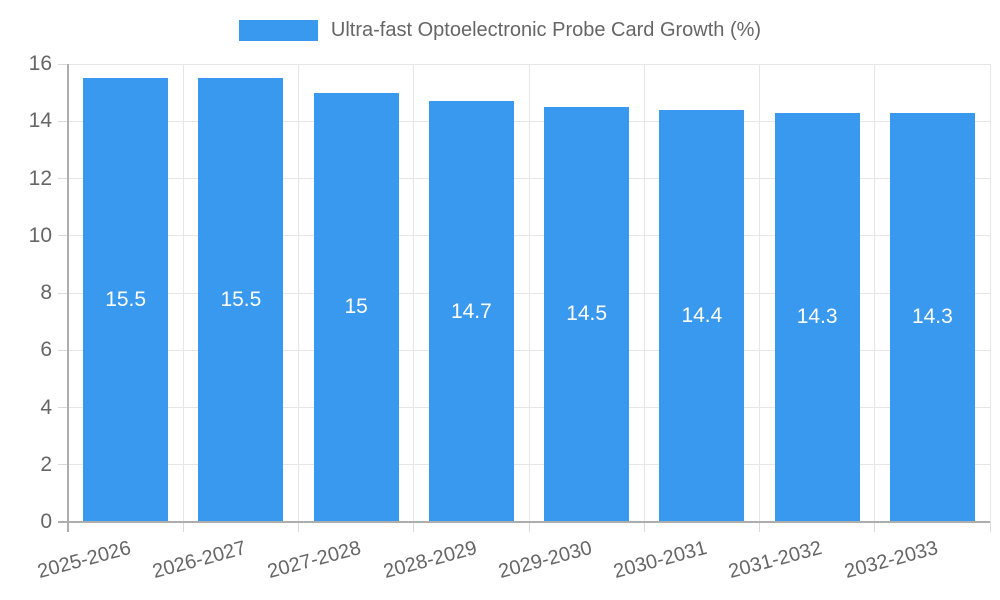  What do you see at coordinates (314, 560) in the screenshot?
I see `x-axis-tick-label: 2027-2028` at bounding box center [314, 560].